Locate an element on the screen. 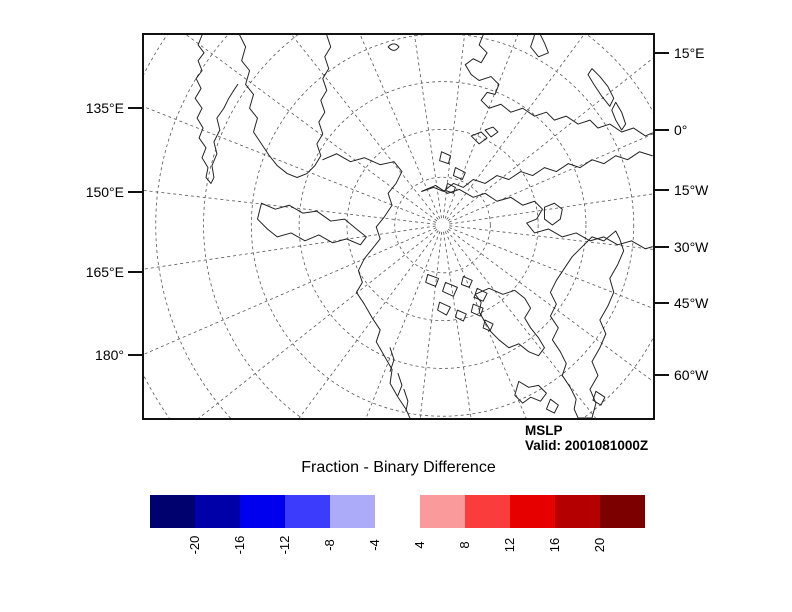 Image resolution: width=792 pixels, height=612 pixels. tick-60w is located at coordinates (661, 375).